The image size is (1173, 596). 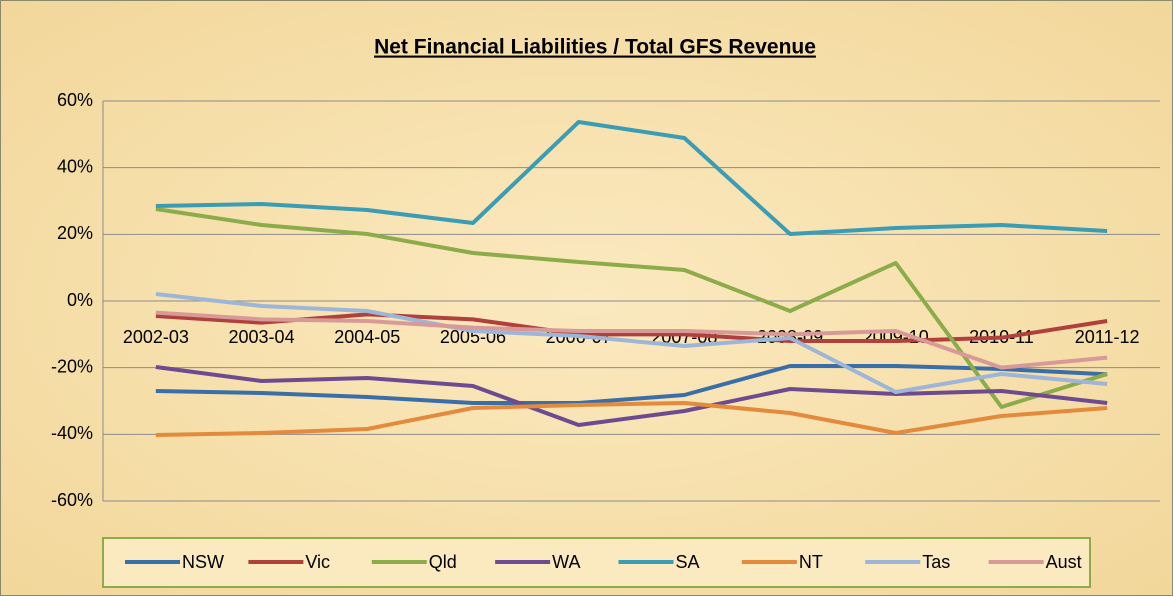 What do you see at coordinates (75, 100) in the screenshot?
I see `y-tick-label: 60%` at bounding box center [75, 100].